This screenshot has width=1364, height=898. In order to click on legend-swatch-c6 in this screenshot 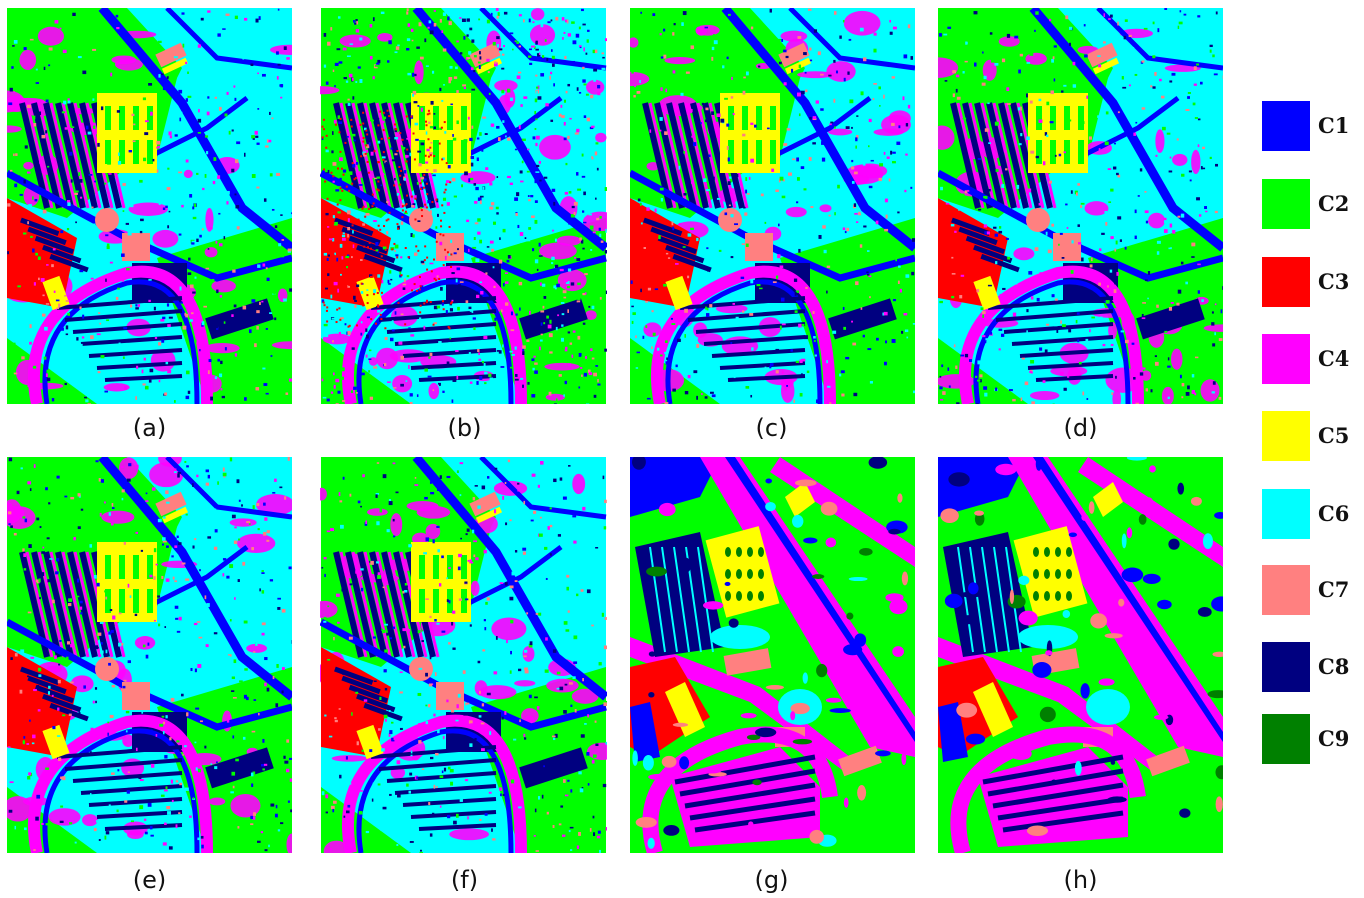, I will do `click(1286, 514)`.